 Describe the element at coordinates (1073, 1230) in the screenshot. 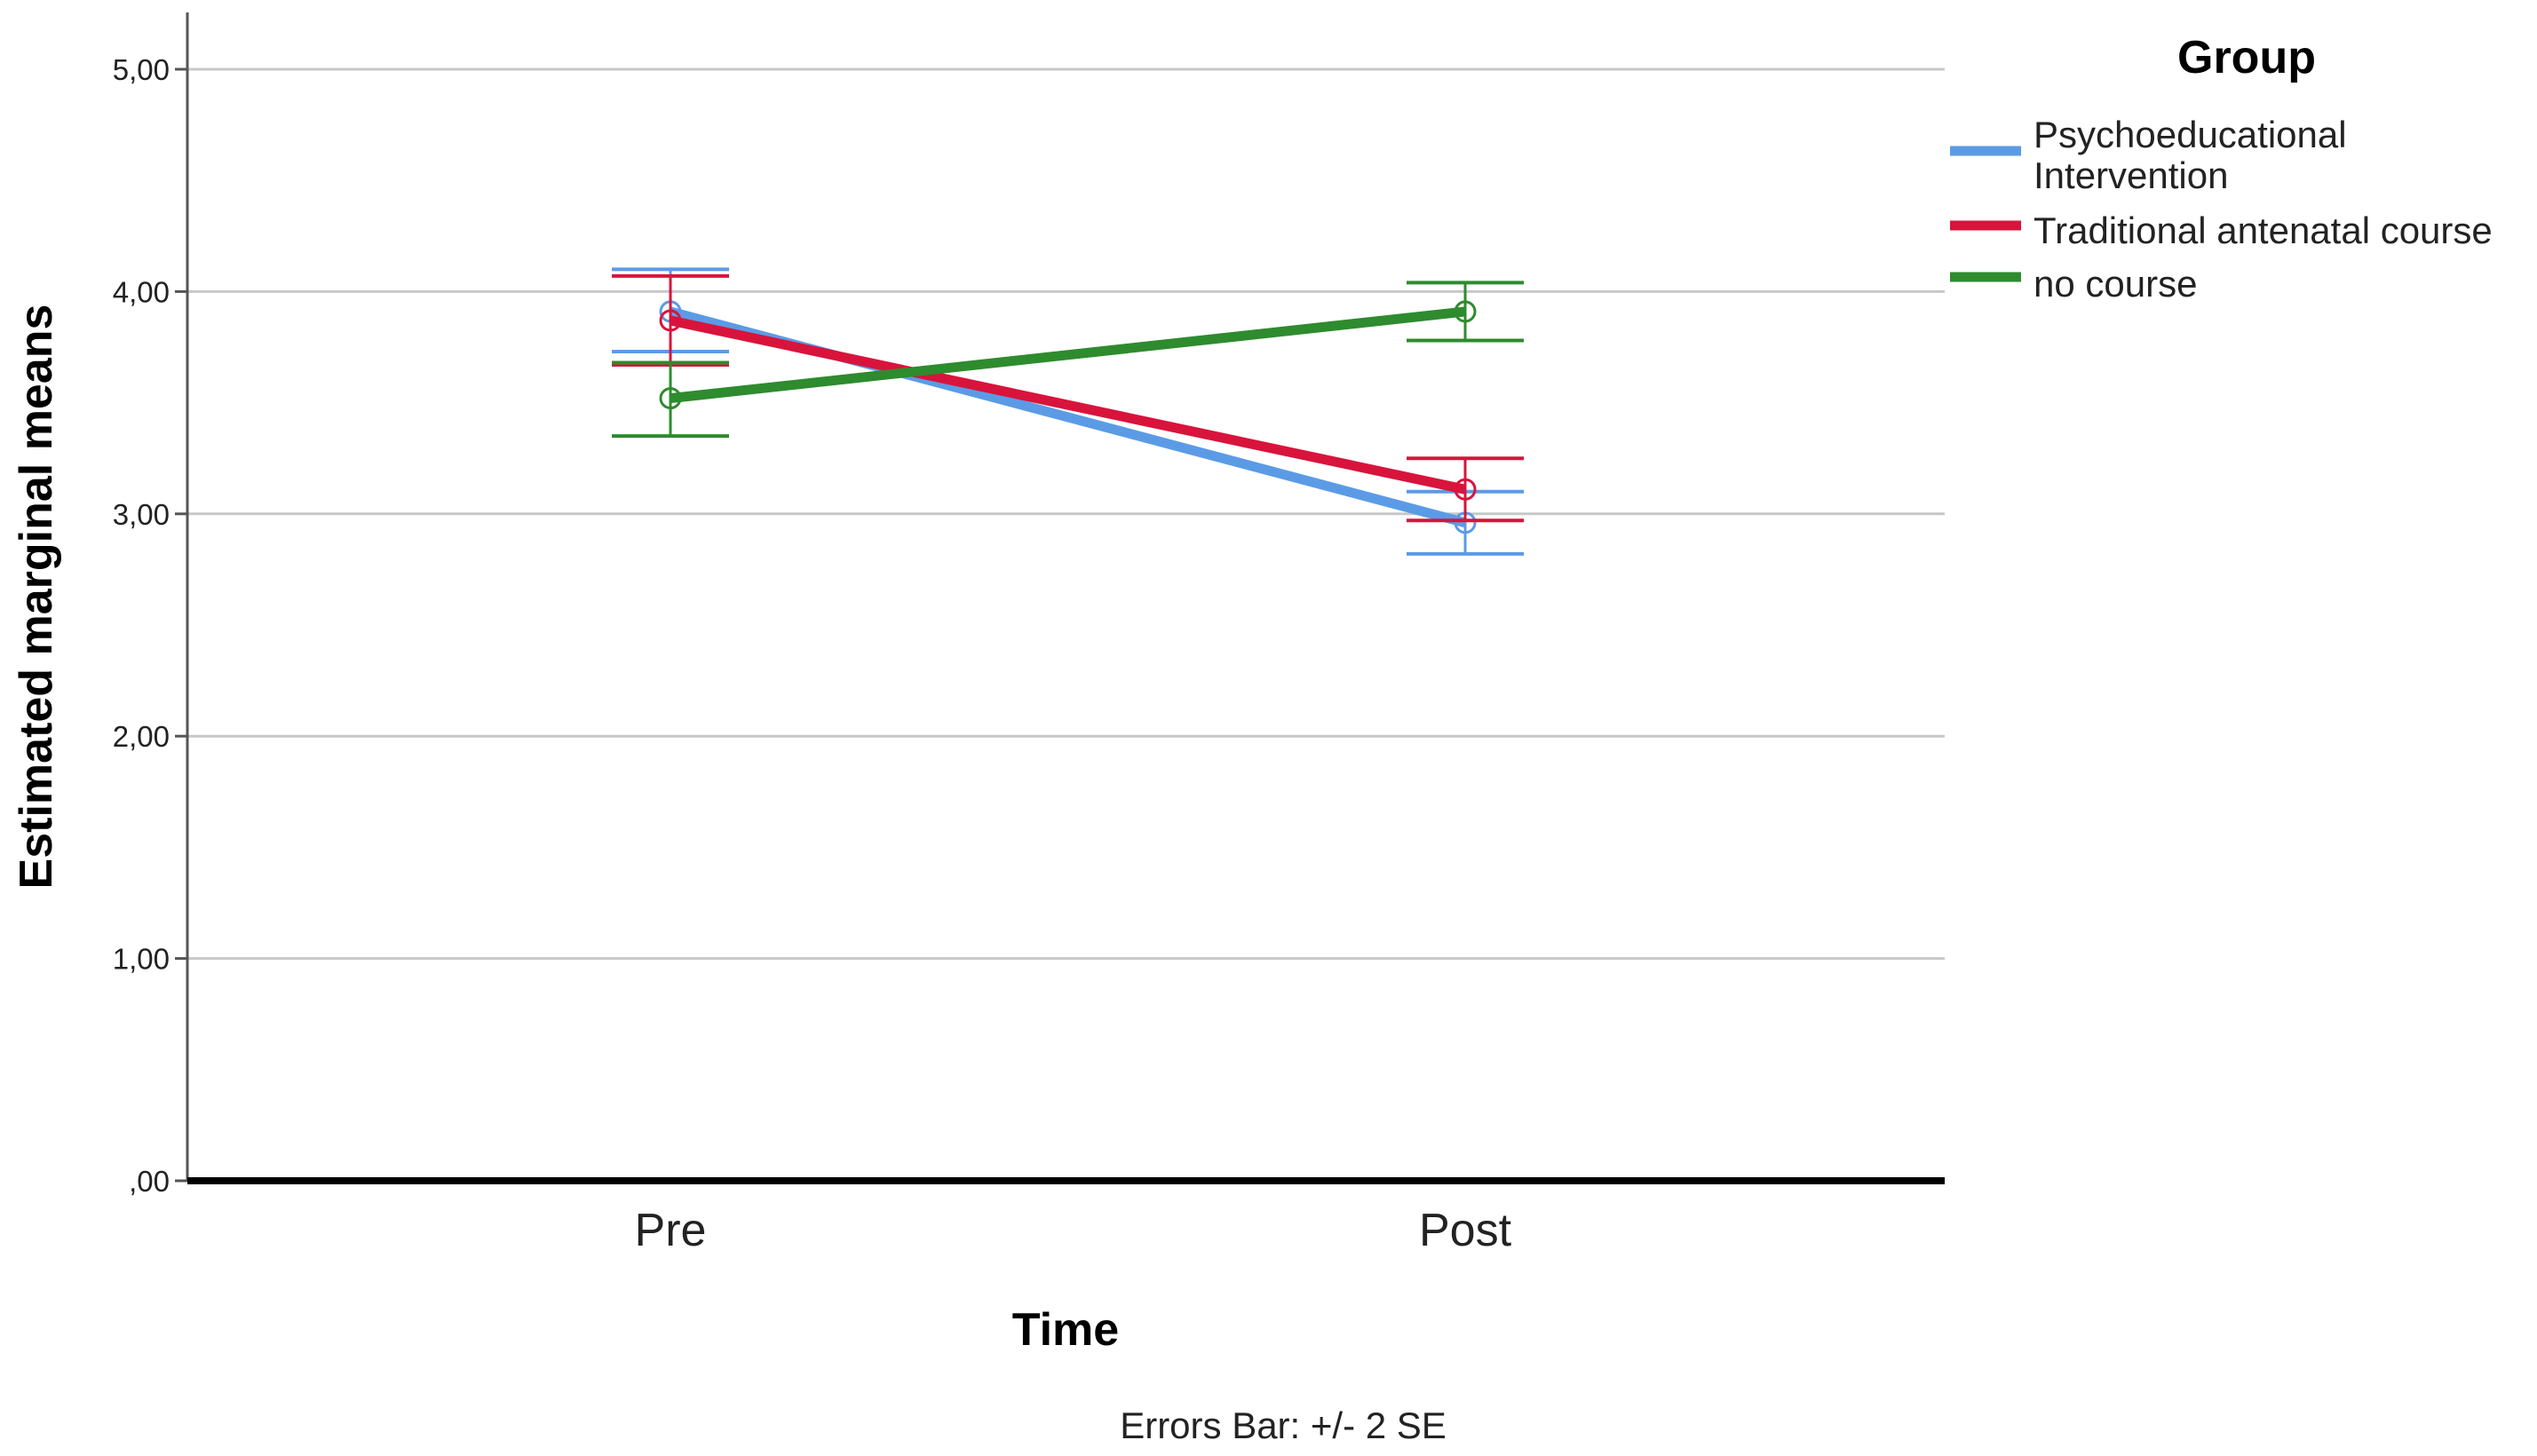

I see `x-tick-labels: Pre Post` at that location.